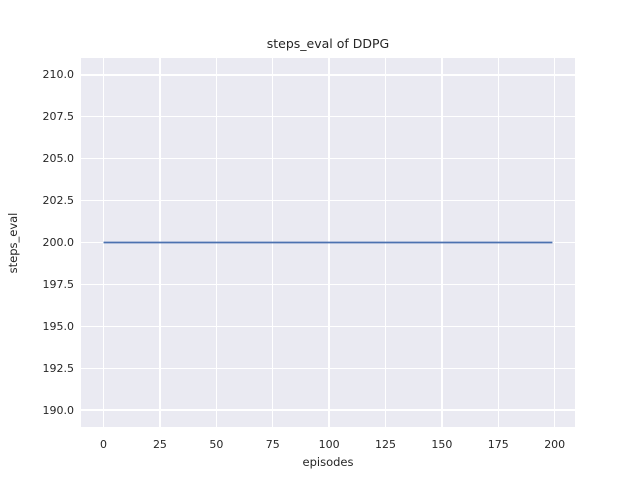  Describe the element at coordinates (104, 444) in the screenshot. I see `x-tick-label: 0` at that location.